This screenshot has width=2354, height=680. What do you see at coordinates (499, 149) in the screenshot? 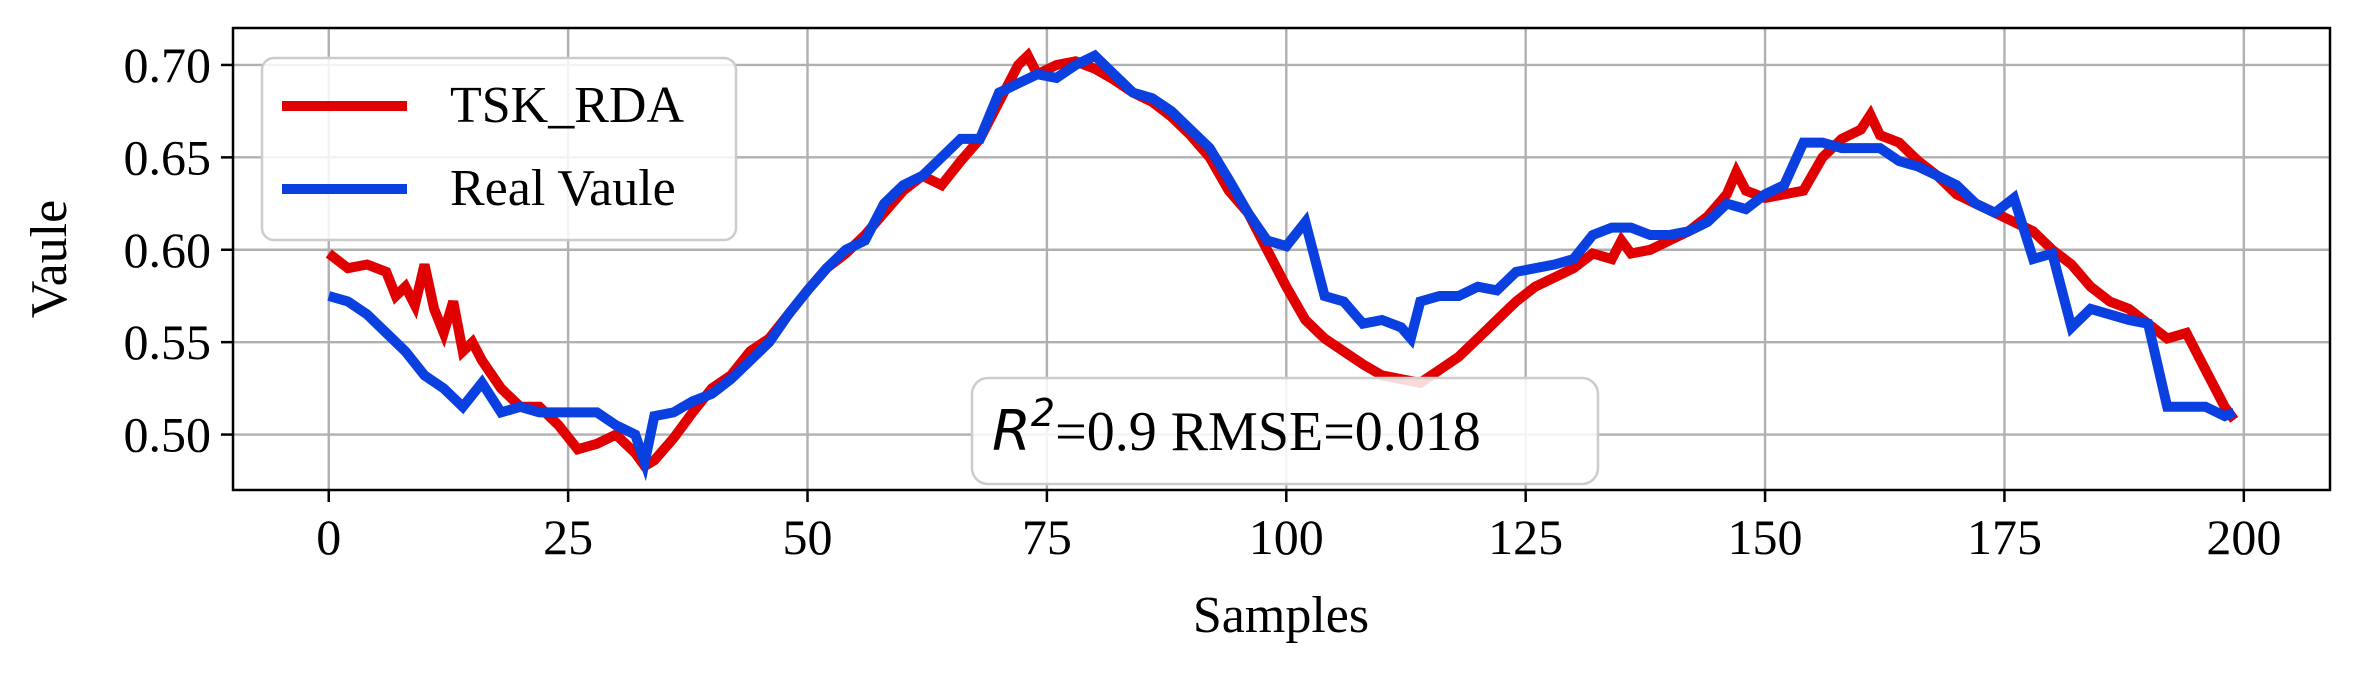
I see `legend: TSK_RDA Real Vaule` at bounding box center [499, 149].